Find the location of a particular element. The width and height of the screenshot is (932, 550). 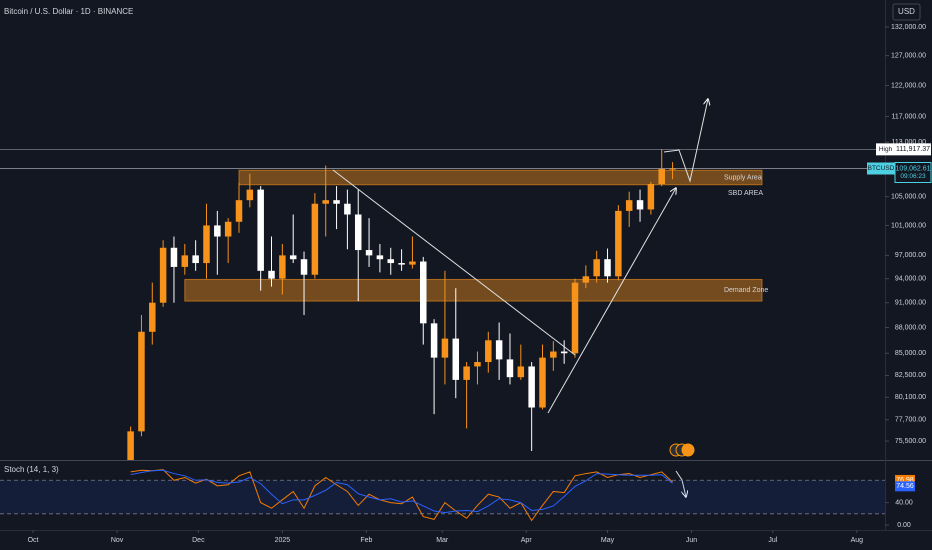

event-icons is located at coordinates (682, 450).